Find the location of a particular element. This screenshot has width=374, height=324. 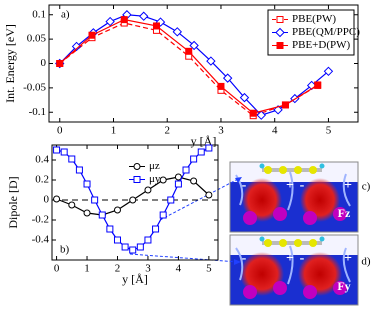

y-tick-label: 0.4 is located at coordinates (42, 160).